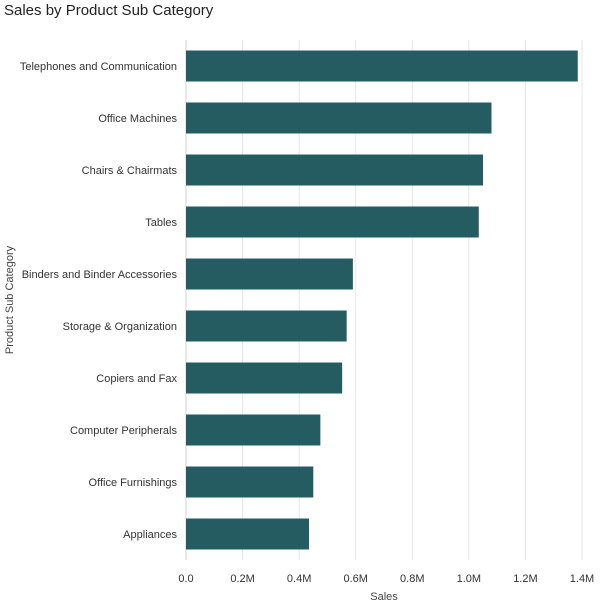 The image size is (600, 607). I want to click on category-label: Tables, so click(161, 223).